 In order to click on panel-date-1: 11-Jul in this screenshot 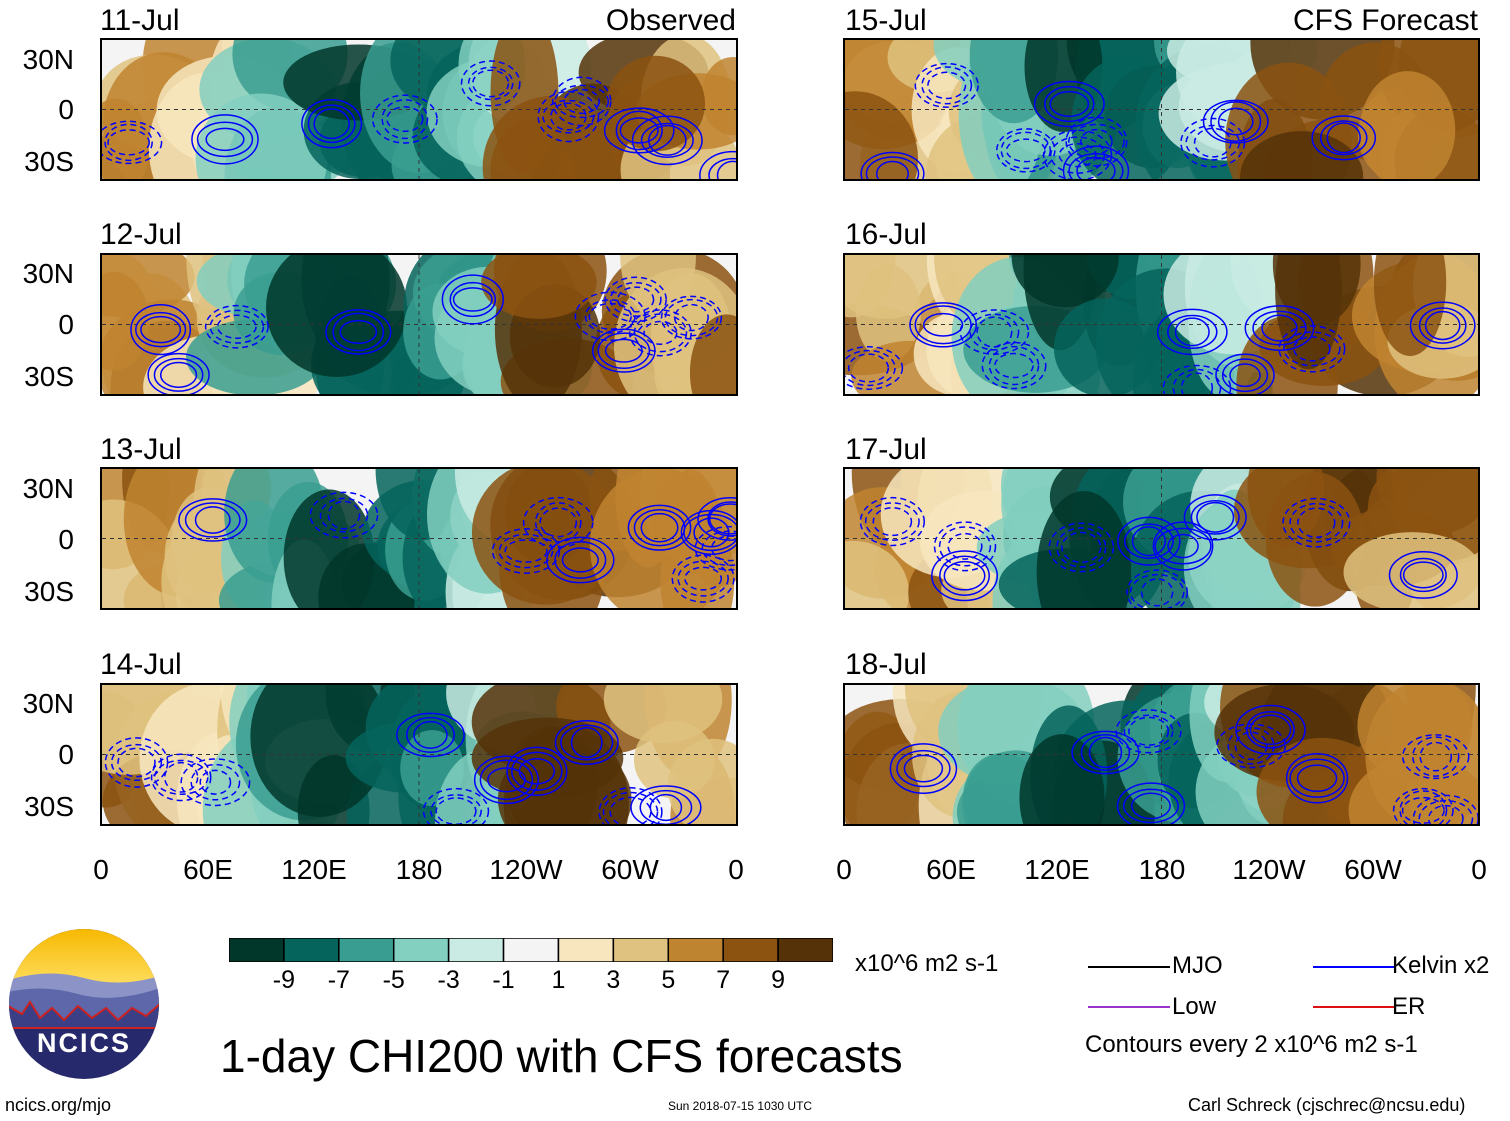, I will do `click(140, 20)`.